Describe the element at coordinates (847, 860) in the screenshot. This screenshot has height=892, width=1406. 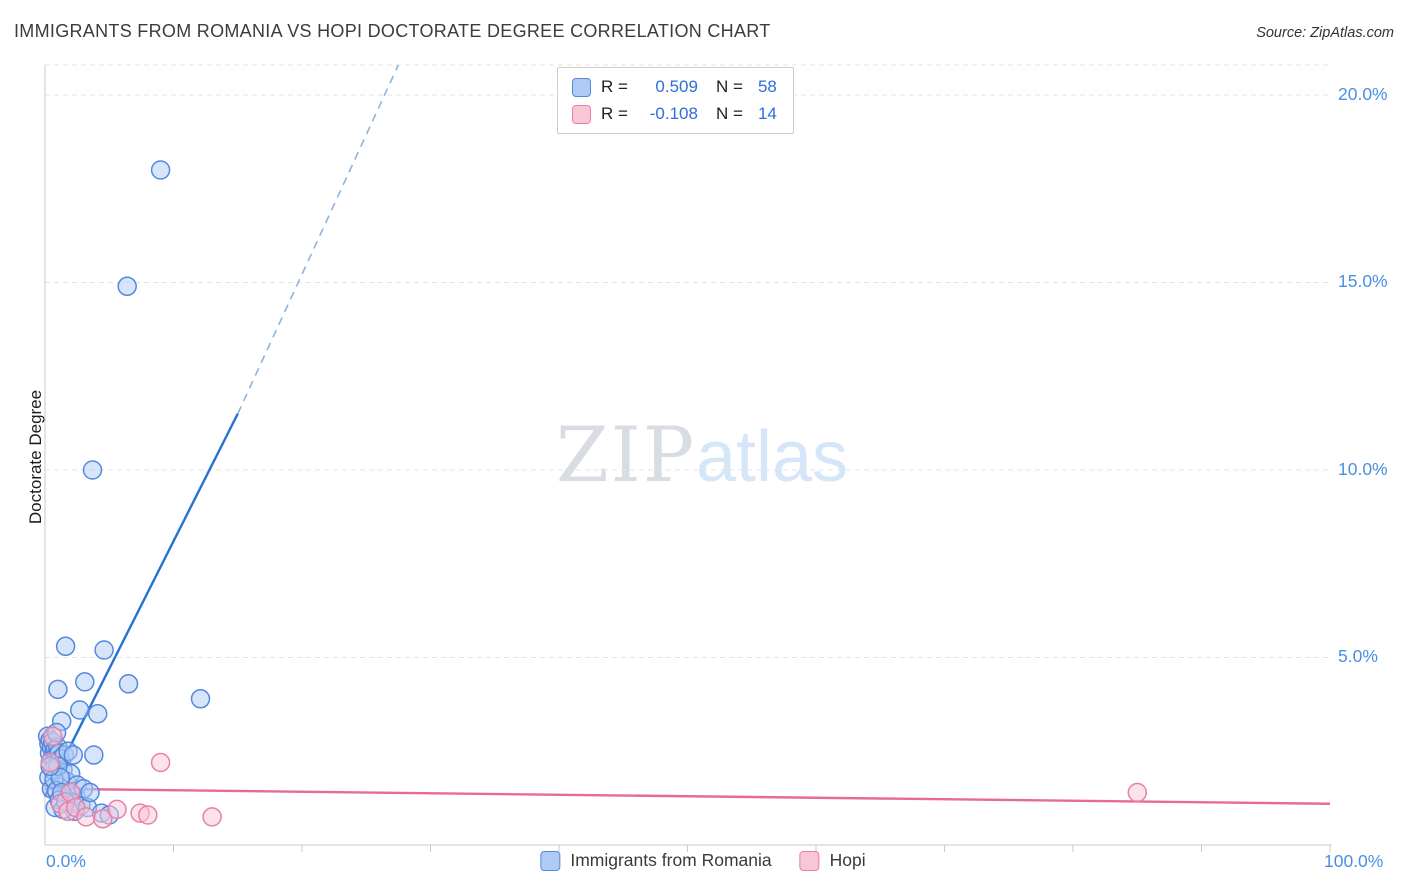
I see `hopi-legend-label: Hopi` at that location.